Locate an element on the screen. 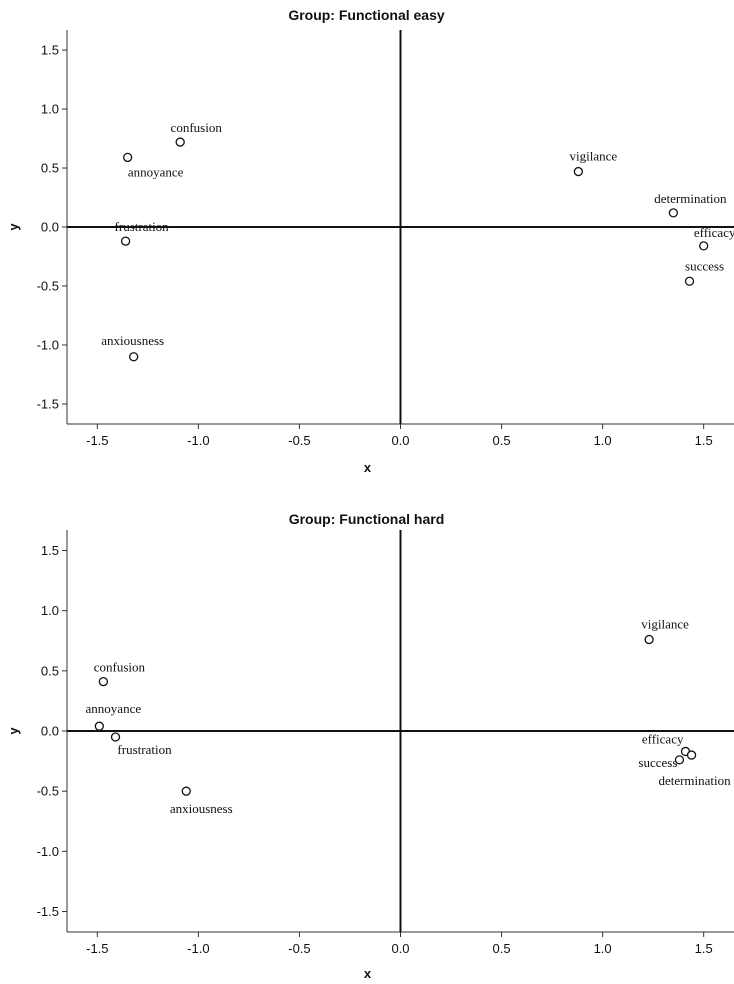 This screenshot has width=734, height=984. chart-title: Group: Functional easy is located at coordinates (366, 15).